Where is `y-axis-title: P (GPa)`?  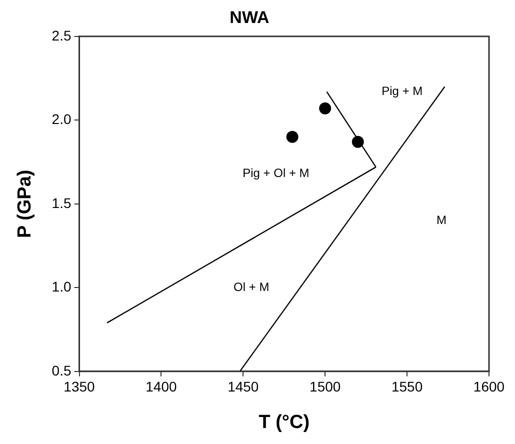 y-axis-title: P (GPa) is located at coordinates (25, 204).